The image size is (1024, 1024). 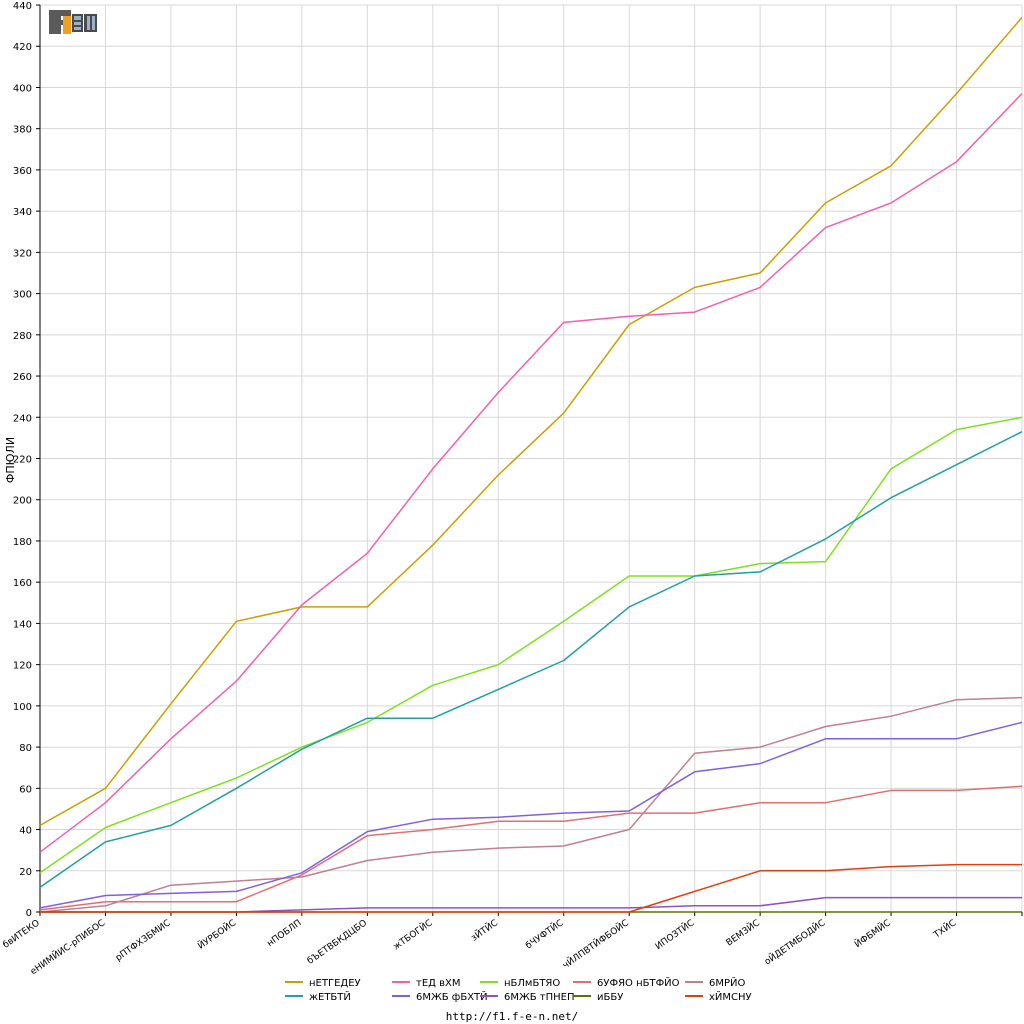 I want to click on x-tick-label: бЪЕТВБКДЦБО, so click(x=337, y=942).